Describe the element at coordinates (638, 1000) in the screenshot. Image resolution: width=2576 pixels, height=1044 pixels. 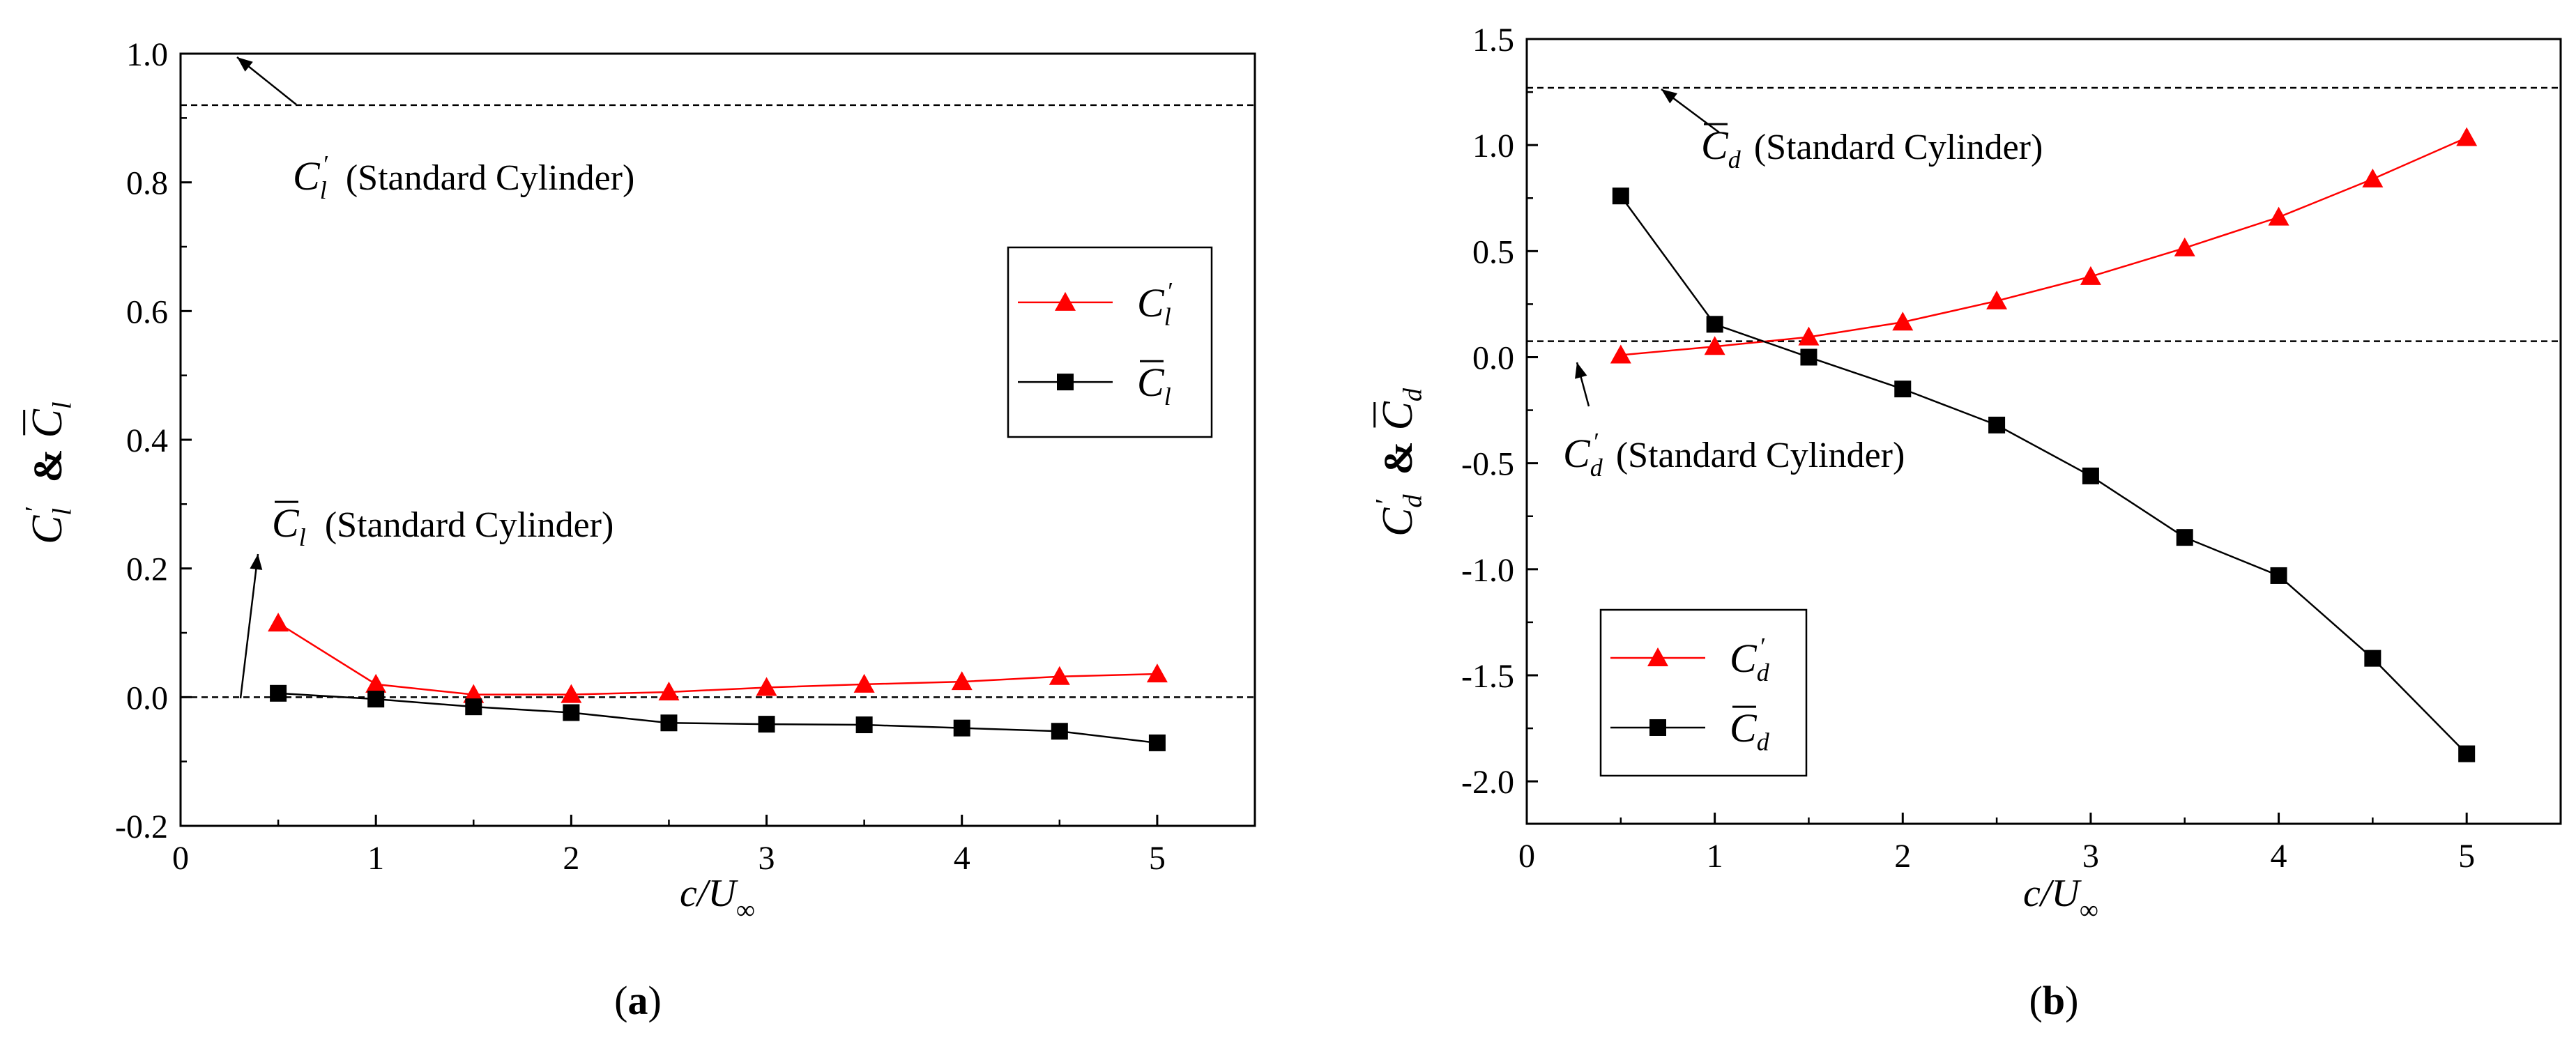
I see `panel-label: (a)` at that location.